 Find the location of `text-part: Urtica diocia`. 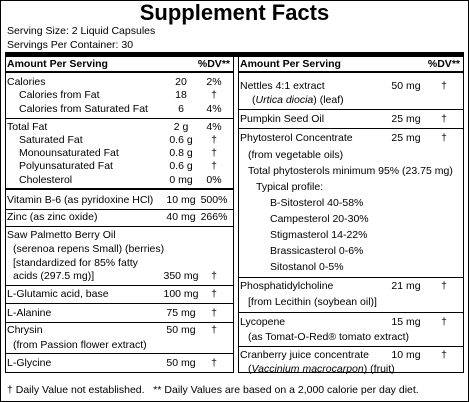

text-part: Urtica diocia is located at coordinates (284, 100).